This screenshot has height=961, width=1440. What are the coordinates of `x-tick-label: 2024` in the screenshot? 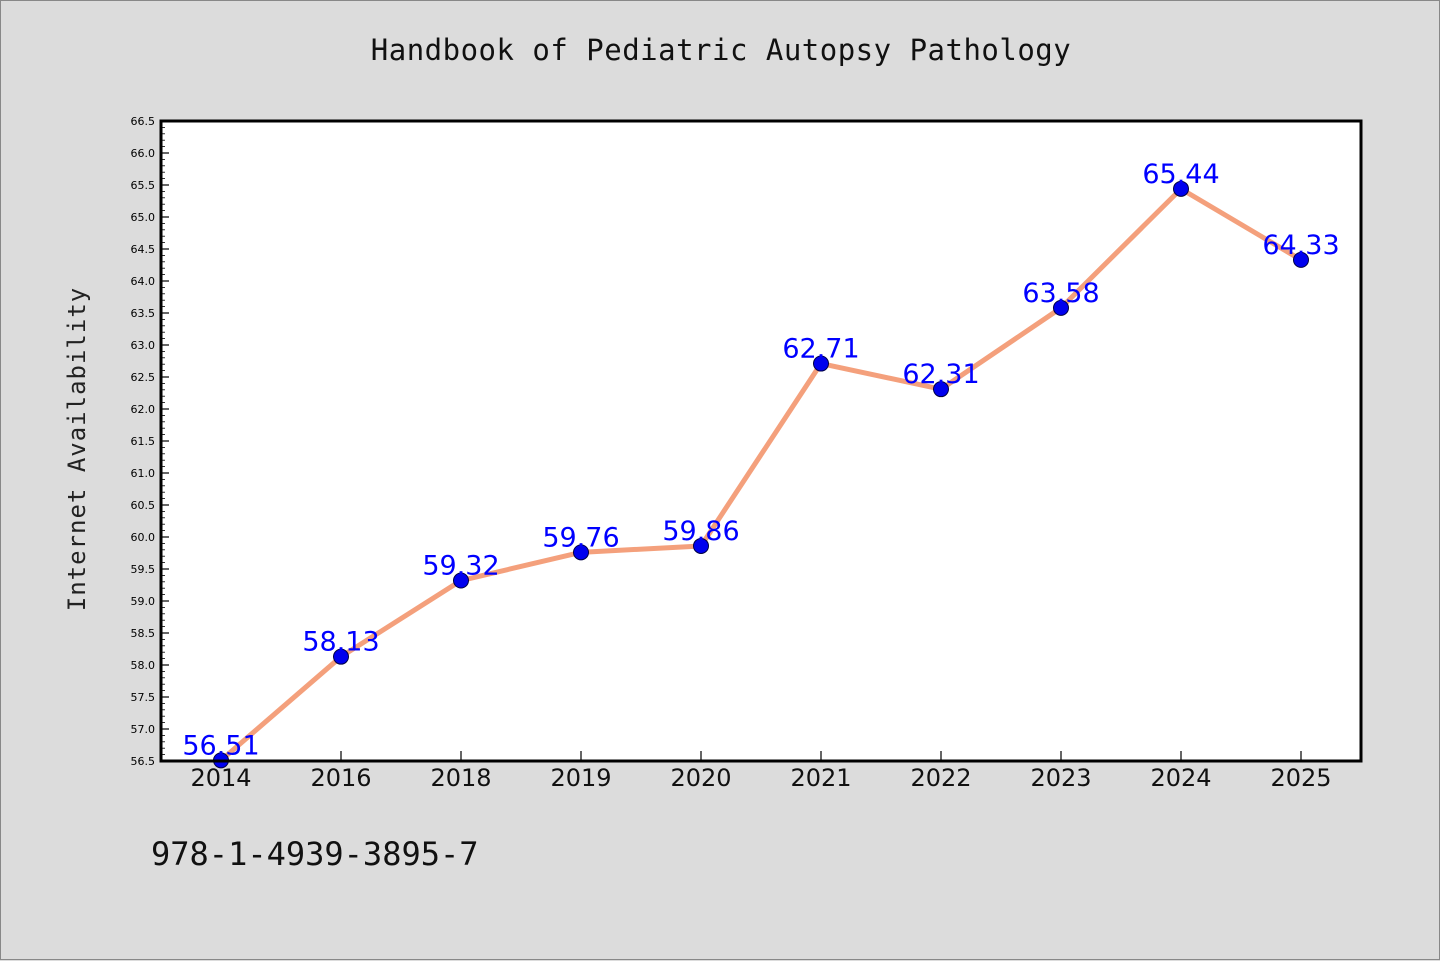 It's located at (1180, 778).